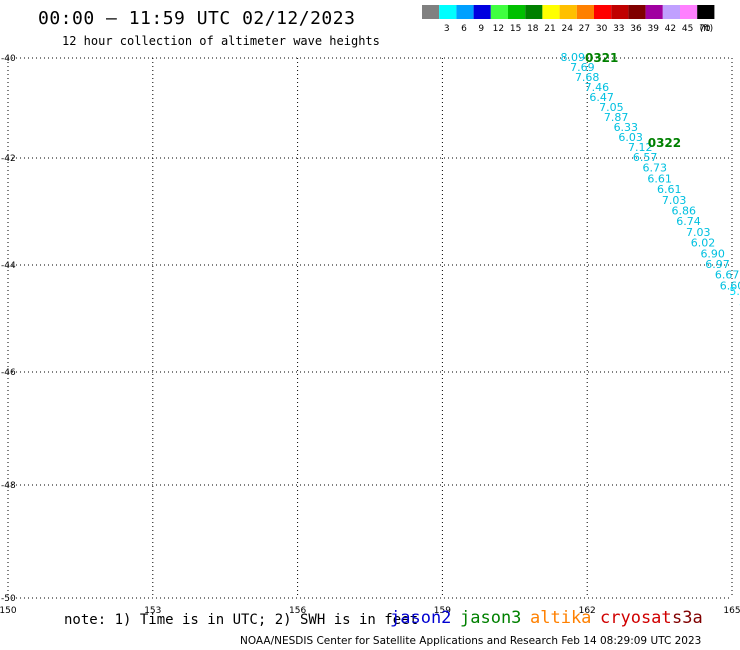 This screenshot has width=740, height=650. What do you see at coordinates (587, 77) in the screenshot?
I see `wave-height-label: 7.68` at bounding box center [587, 77].